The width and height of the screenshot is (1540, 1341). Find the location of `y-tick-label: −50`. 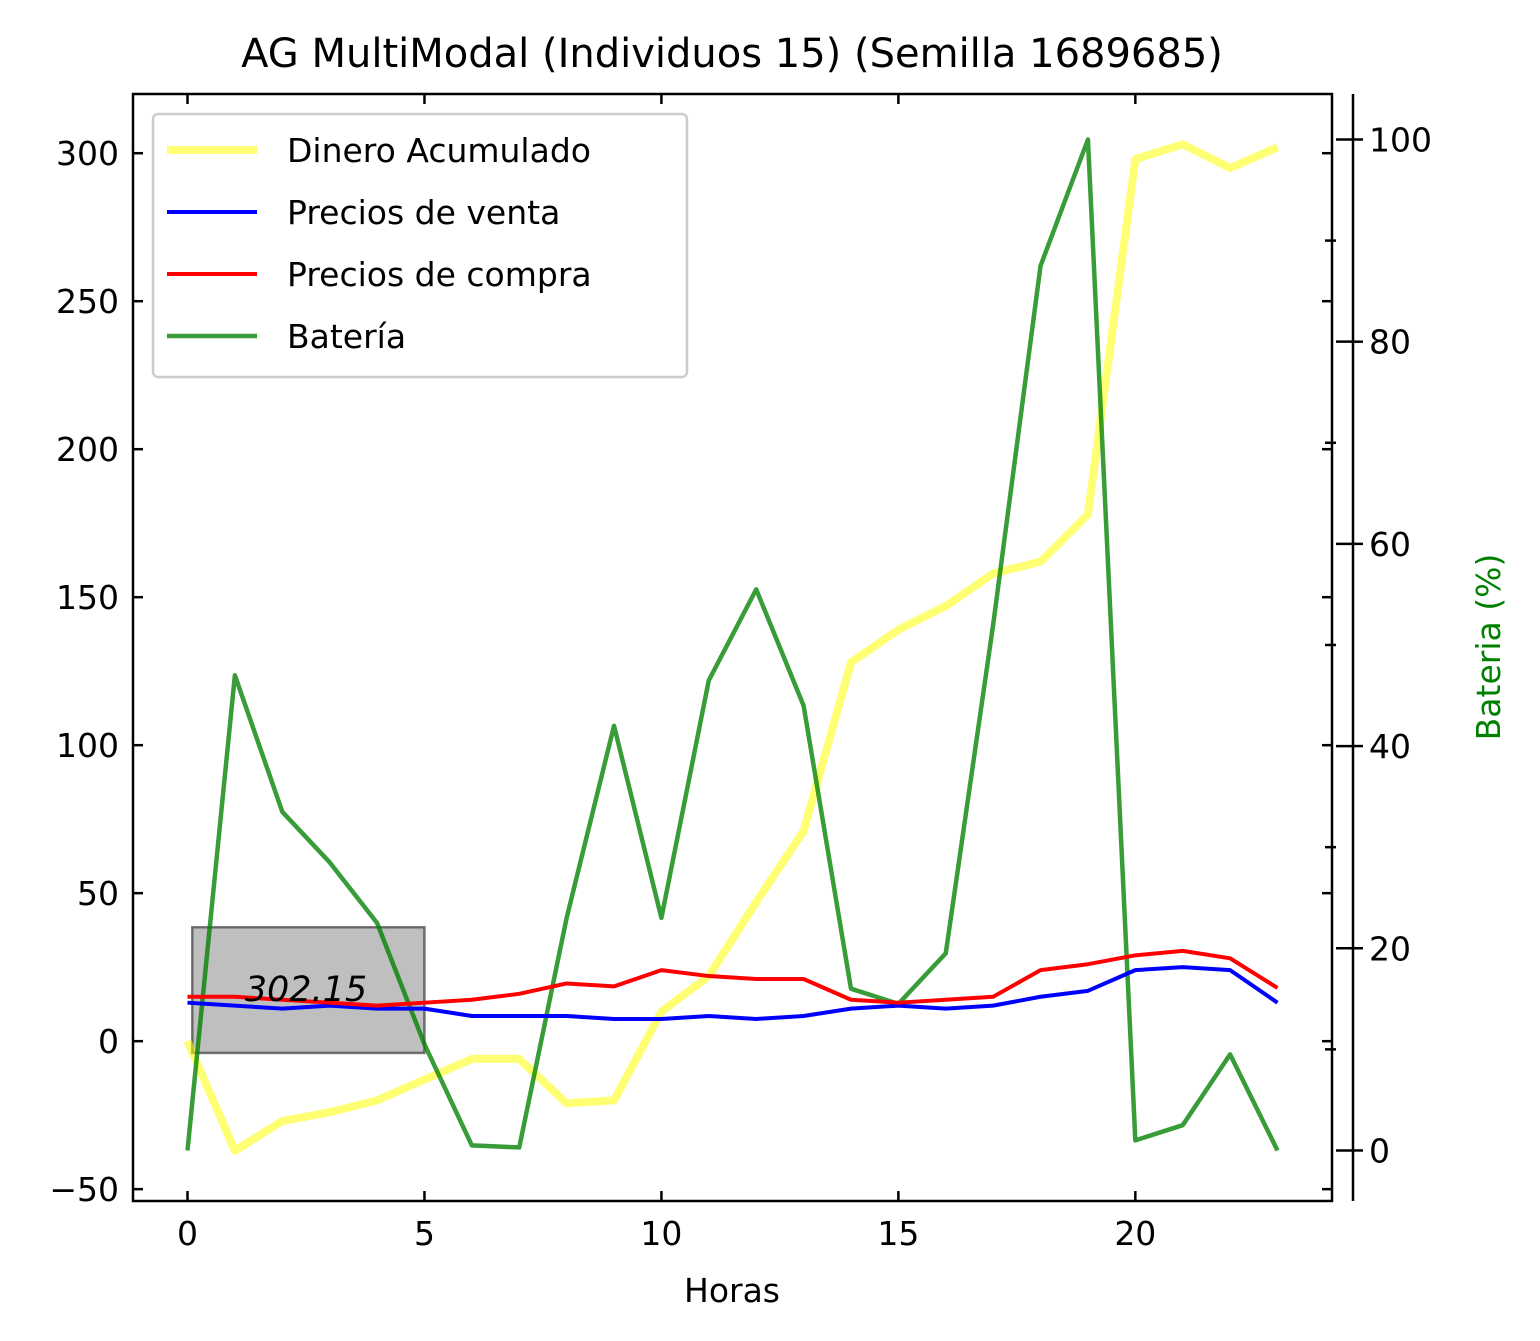

y-tick-label: −50 is located at coordinates (84, 1189).